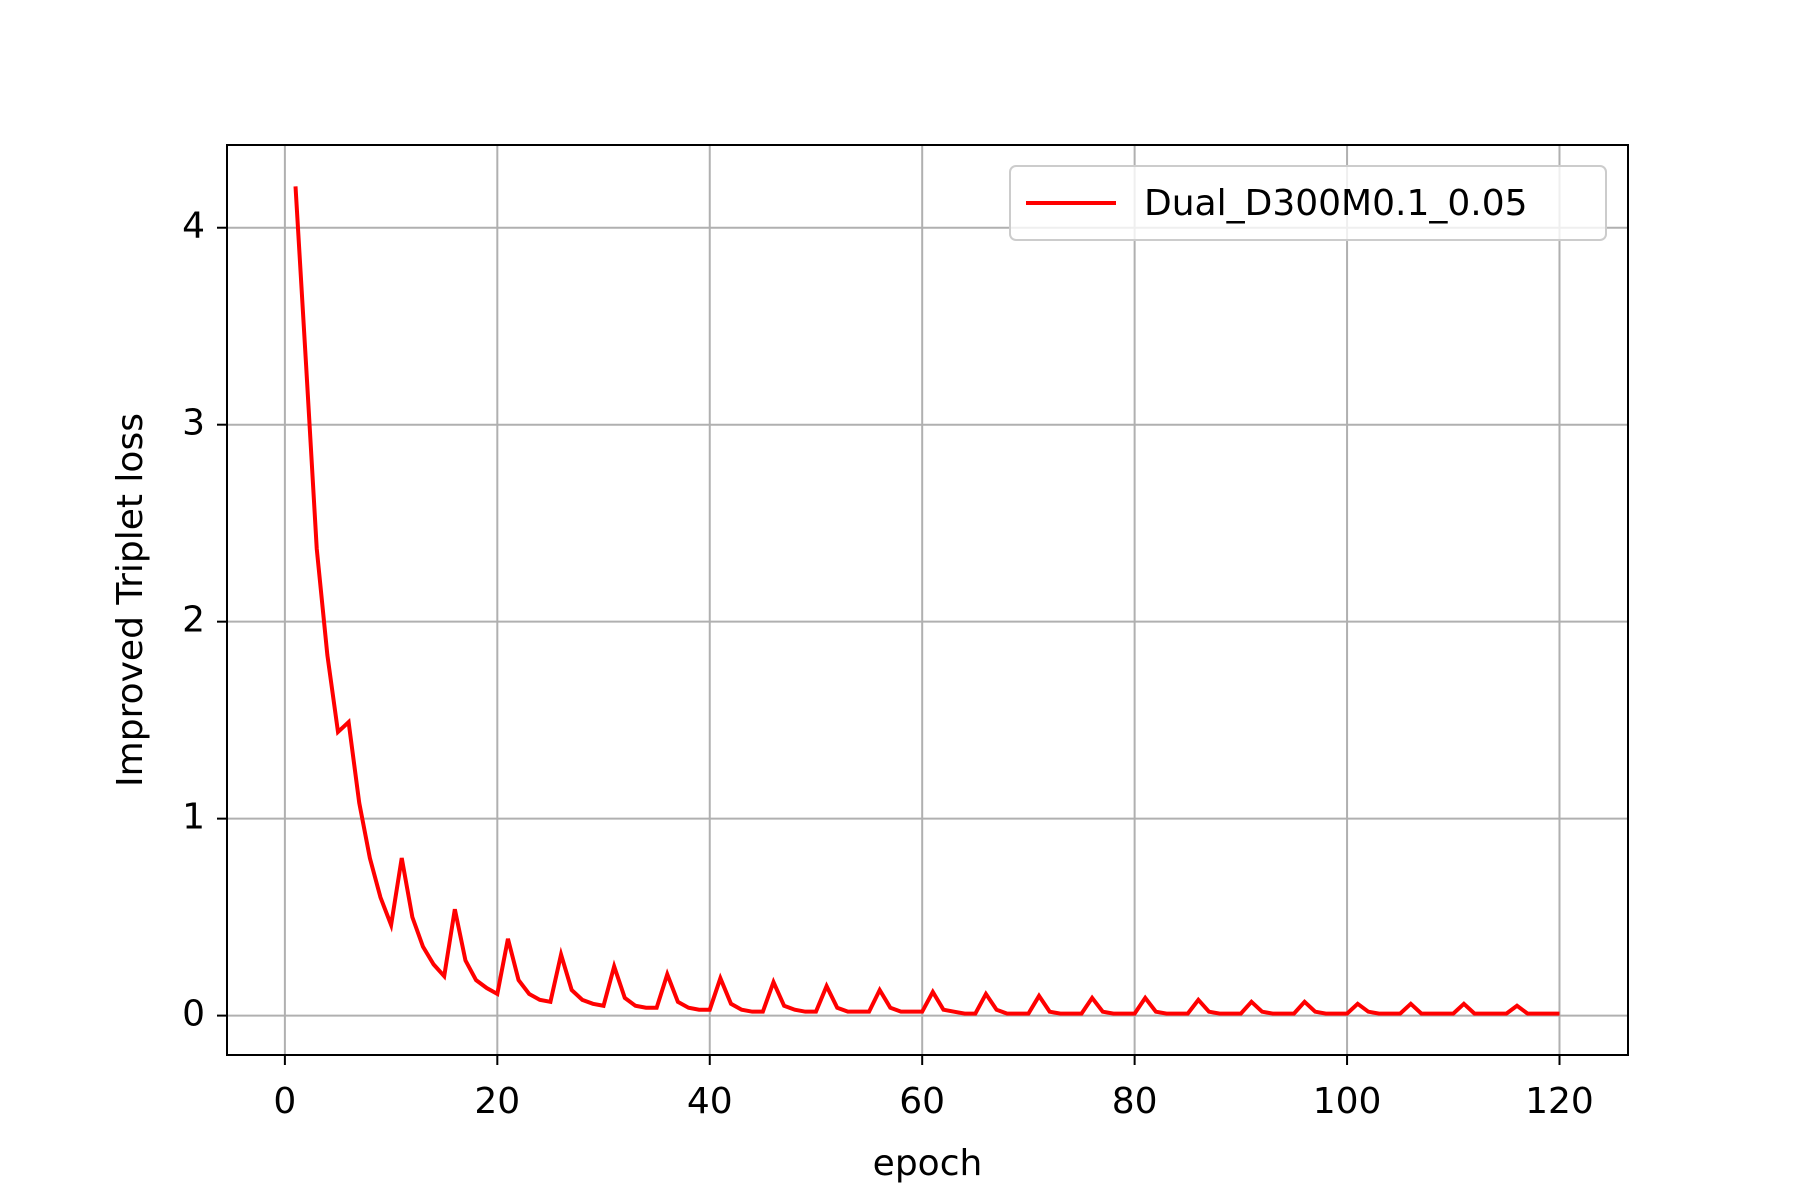 The image size is (1800, 1204). What do you see at coordinates (1336, 203) in the screenshot?
I see `legend-label: Dual_D300M0.1_0.05` at bounding box center [1336, 203].